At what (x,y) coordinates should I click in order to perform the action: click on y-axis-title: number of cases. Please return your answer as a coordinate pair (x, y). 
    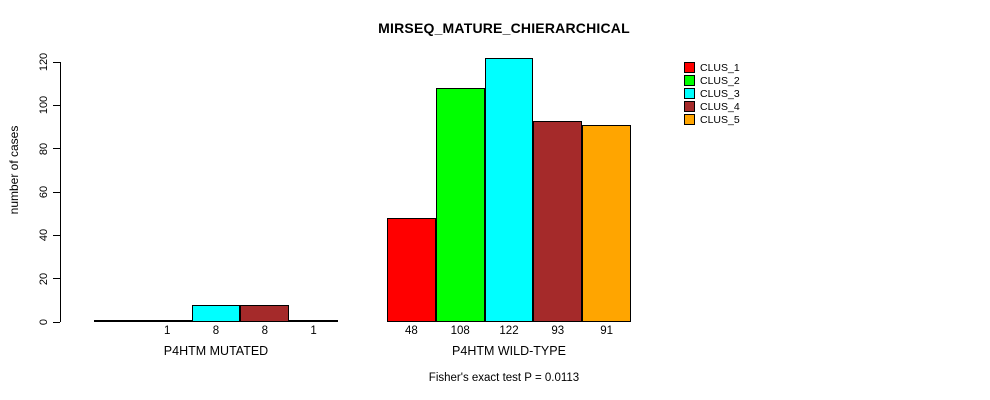
    Looking at the image, I should click on (14, 170).